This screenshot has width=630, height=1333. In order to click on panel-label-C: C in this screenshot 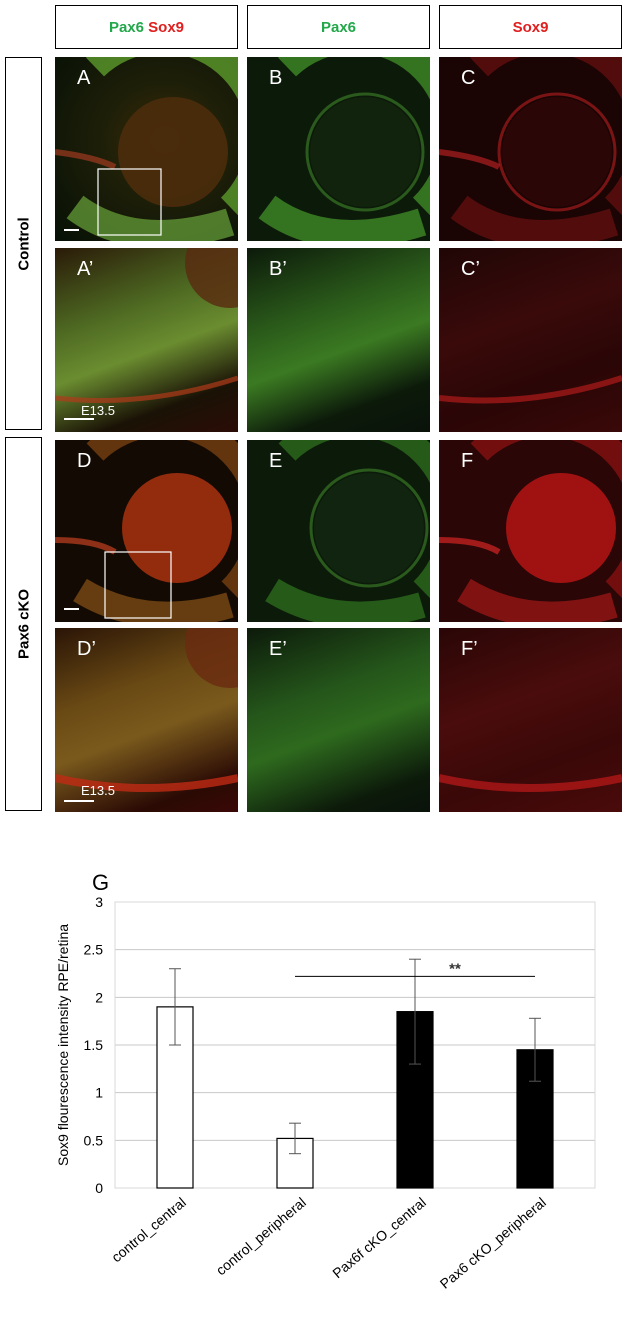, I will do `click(468, 78)`.